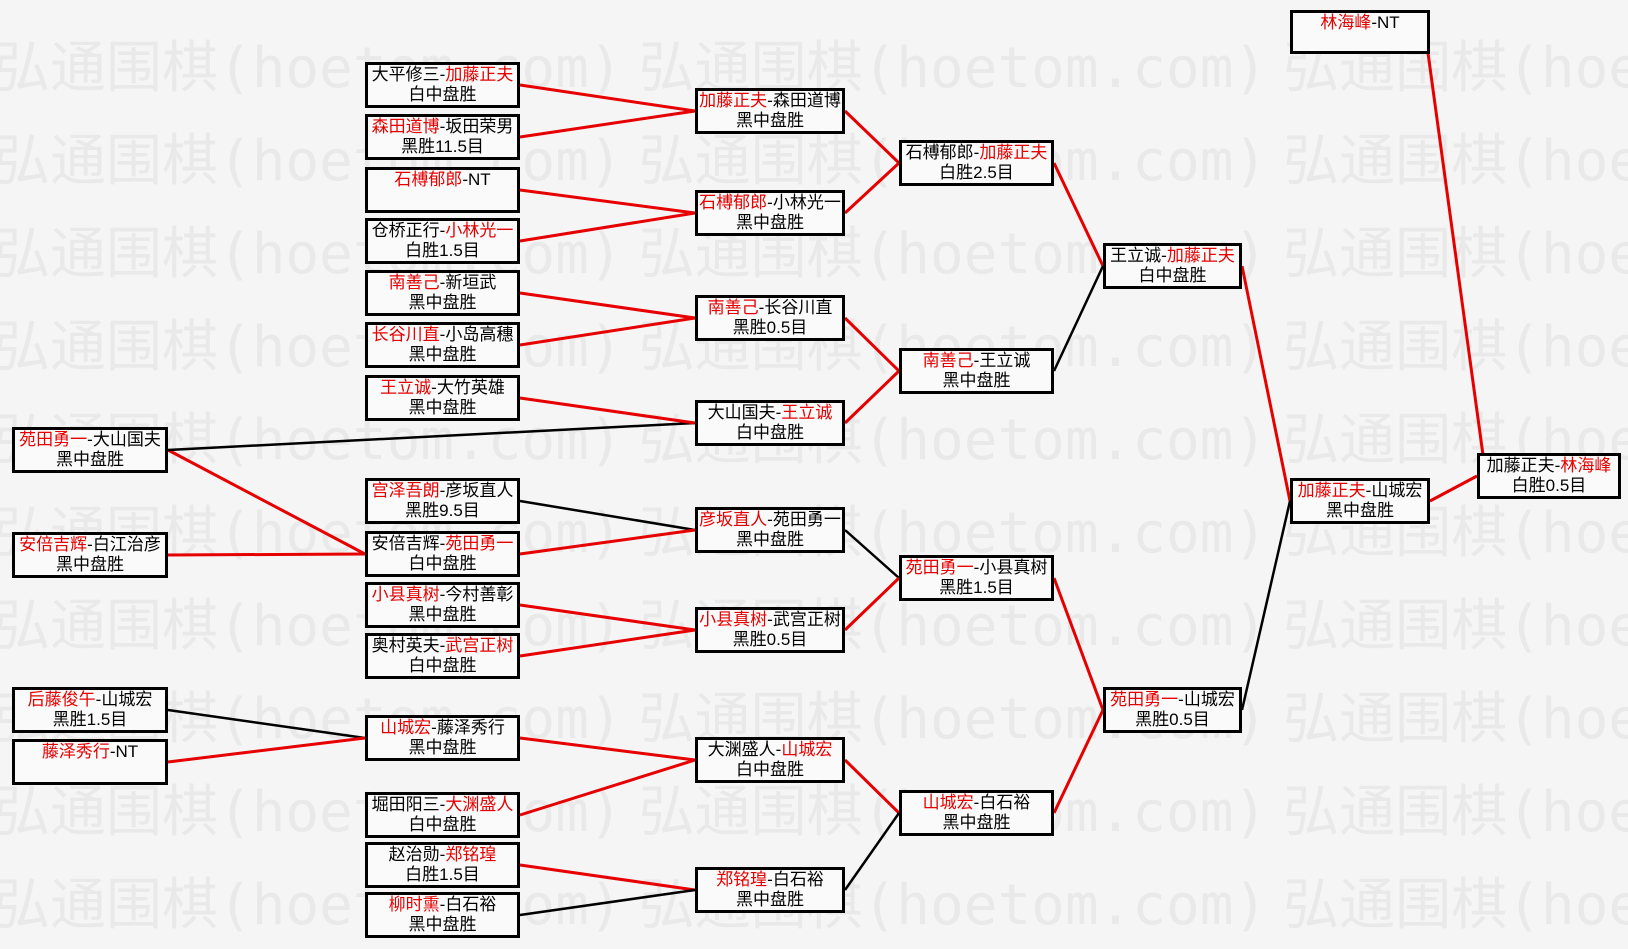 The image size is (1628, 949). What do you see at coordinates (1136, 255) in the screenshot?
I see `player-1: 王立诚` at bounding box center [1136, 255].